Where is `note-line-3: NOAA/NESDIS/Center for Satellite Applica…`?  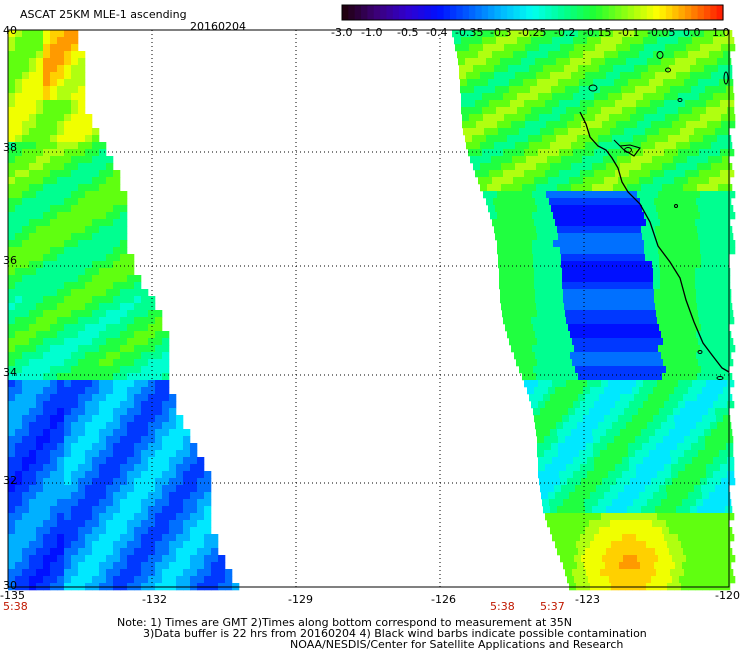 note-line-3: NOAA/NESDIS/Center for Satellite Applica… is located at coordinates (457, 644).